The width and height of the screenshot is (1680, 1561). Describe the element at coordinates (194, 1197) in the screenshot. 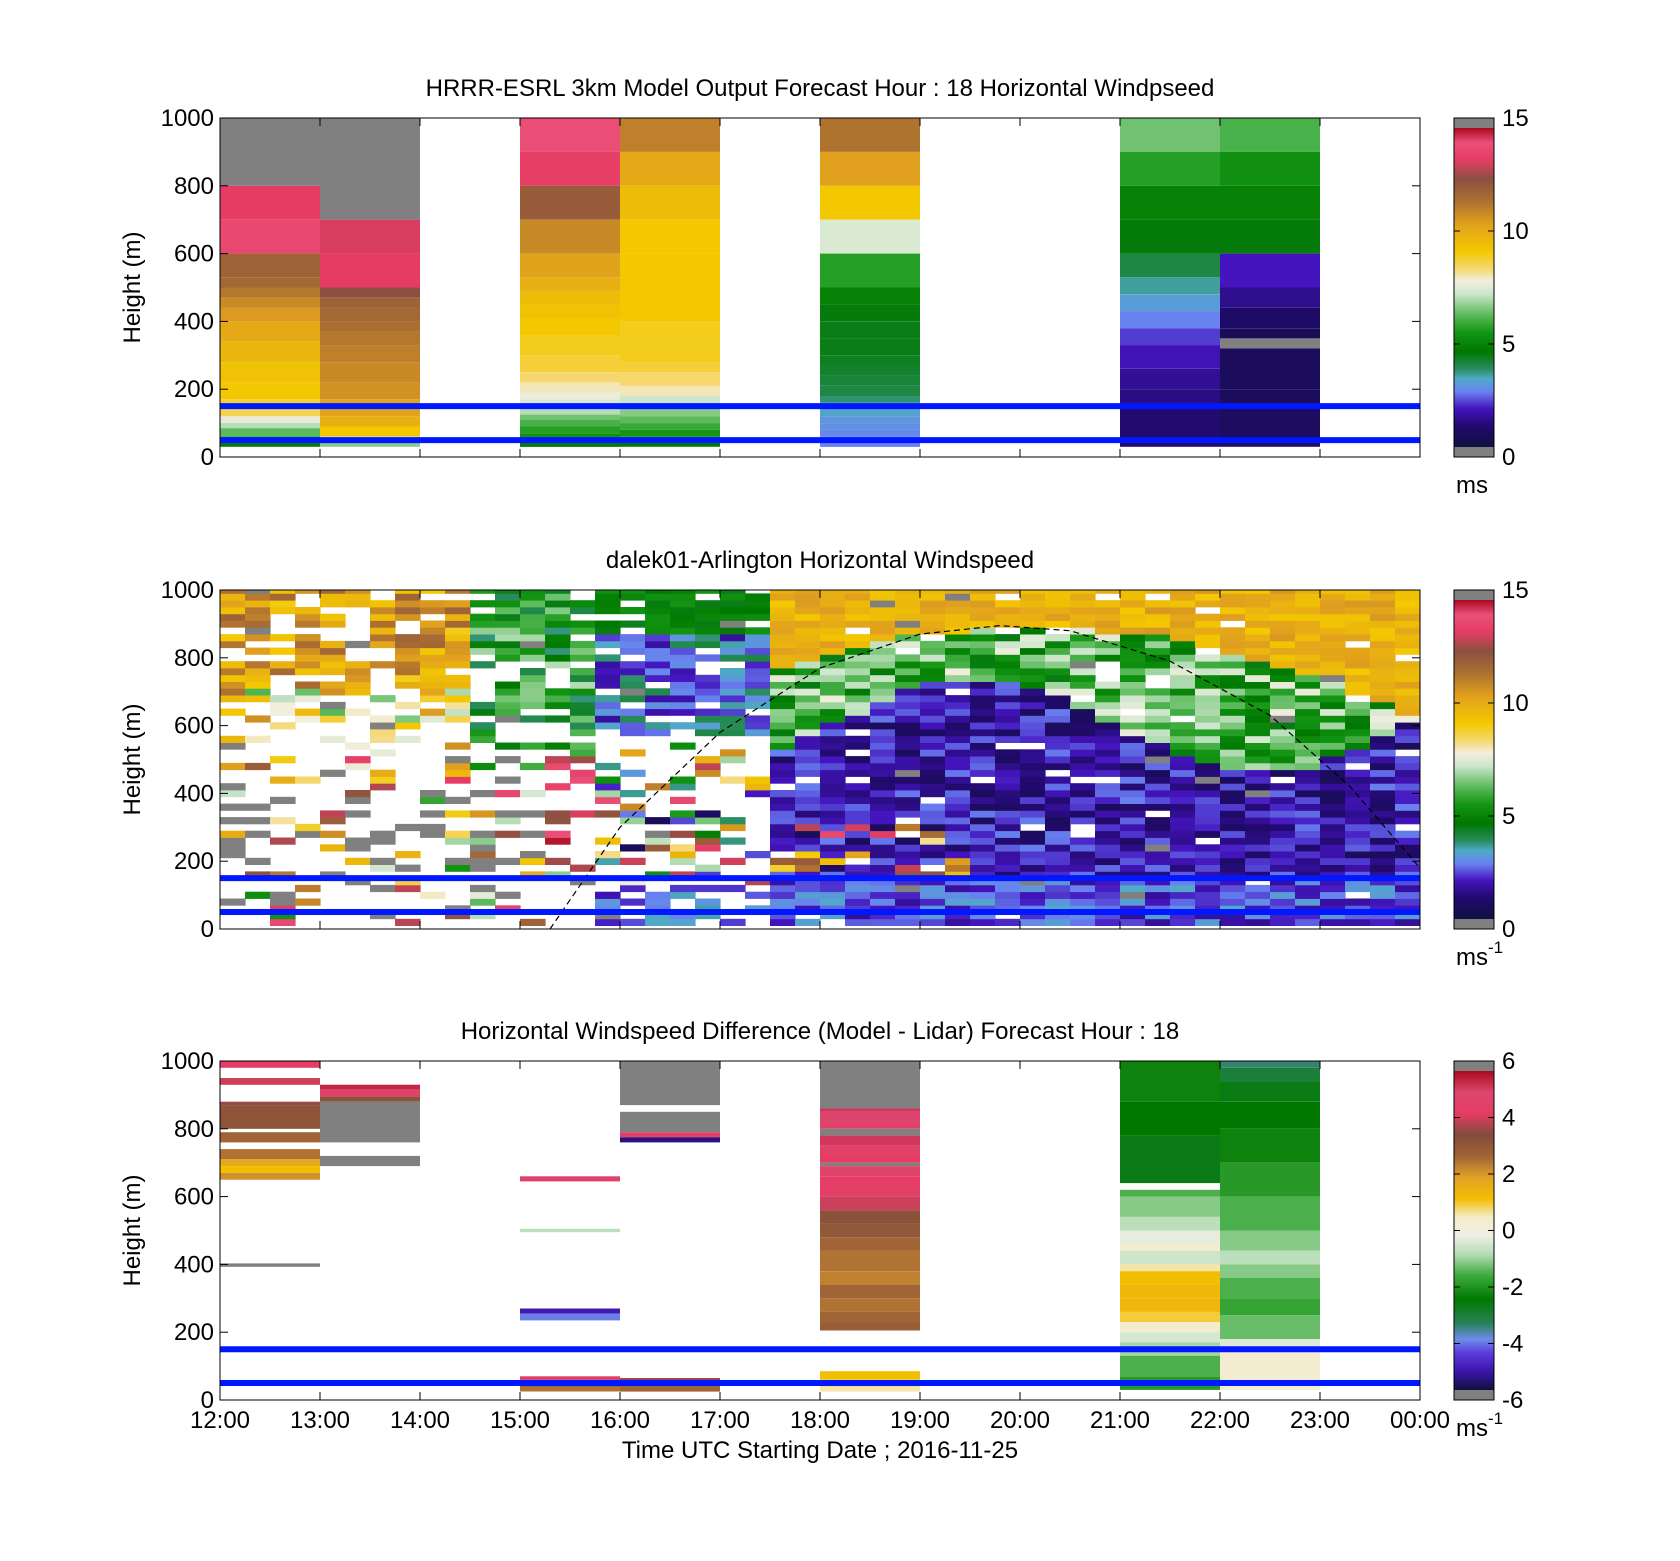

I see `y-tick-label: 600` at that location.